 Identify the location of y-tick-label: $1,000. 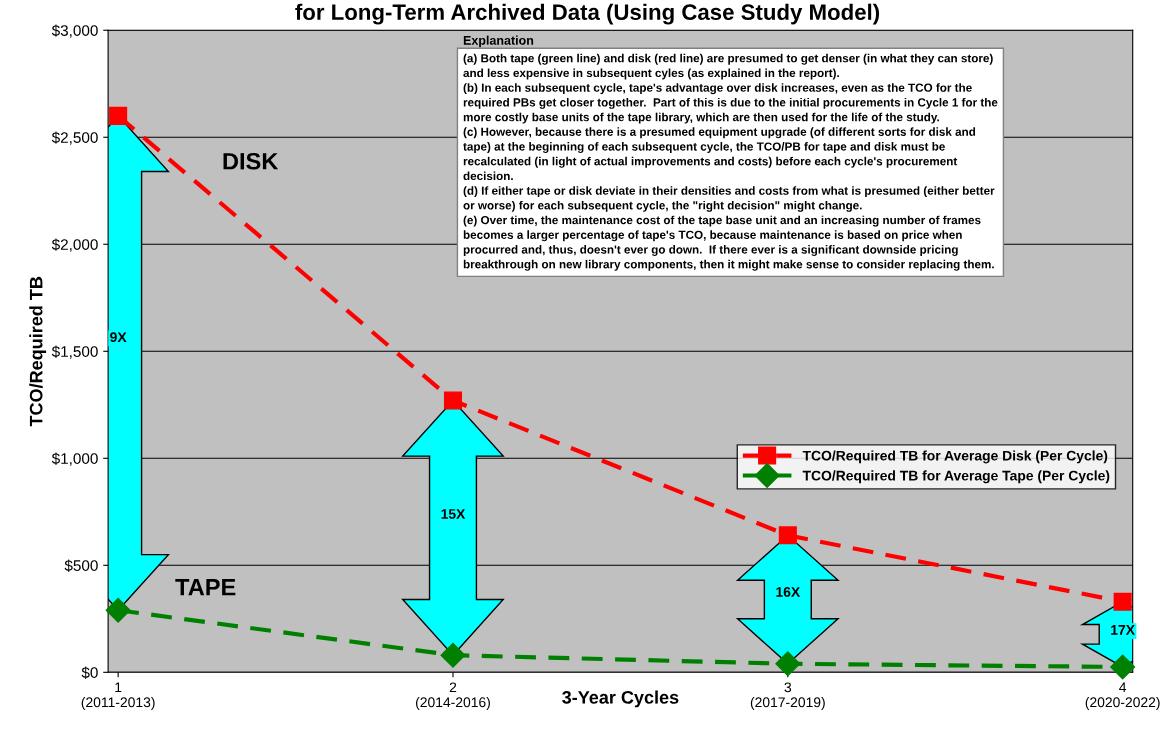
(74, 459).